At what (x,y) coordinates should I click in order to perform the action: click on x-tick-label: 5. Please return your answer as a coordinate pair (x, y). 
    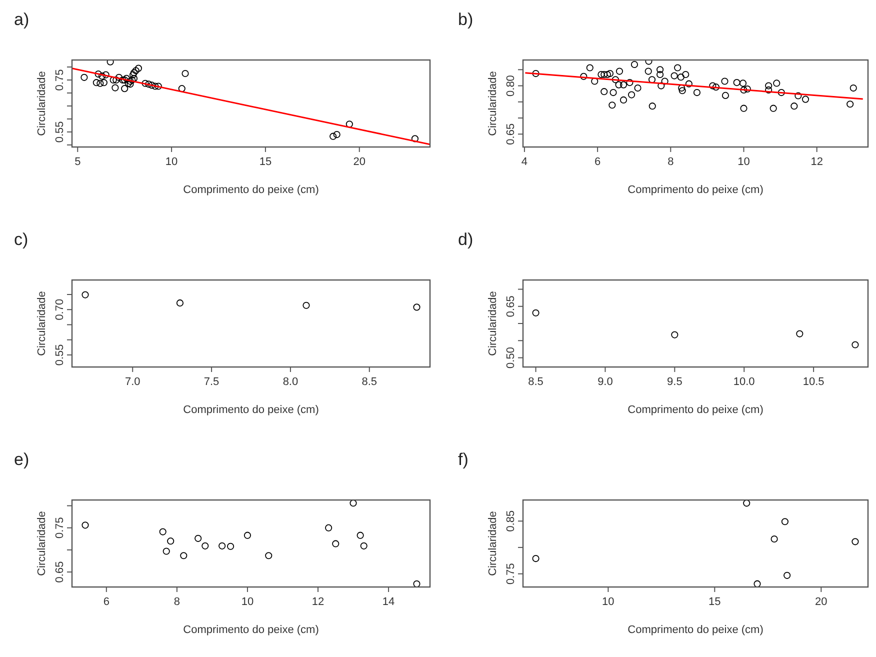
    Looking at the image, I should click on (77, 162).